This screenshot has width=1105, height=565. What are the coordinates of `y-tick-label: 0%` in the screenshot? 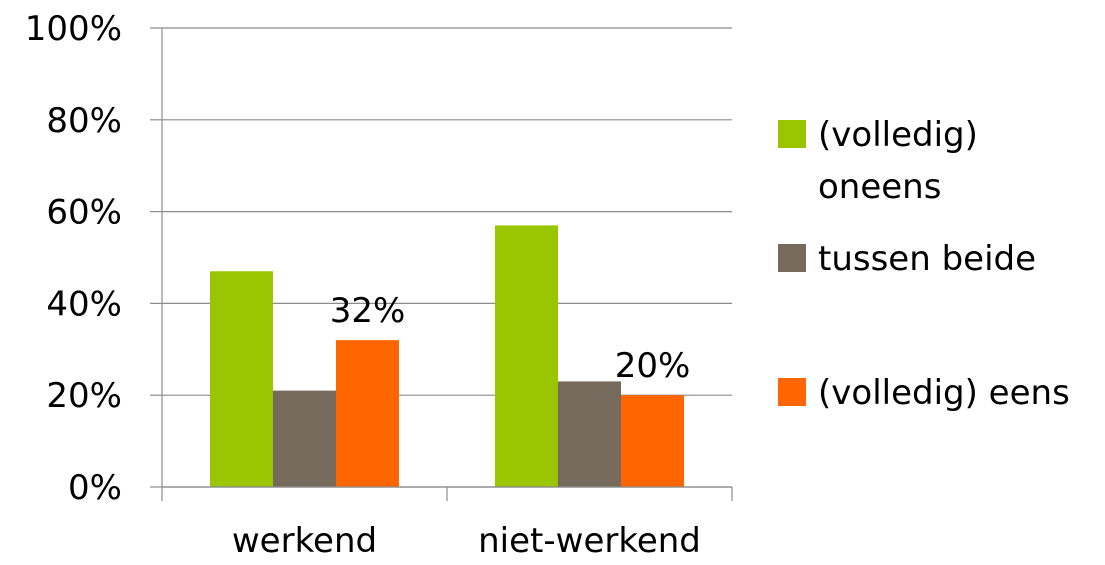 It's located at (95, 488).